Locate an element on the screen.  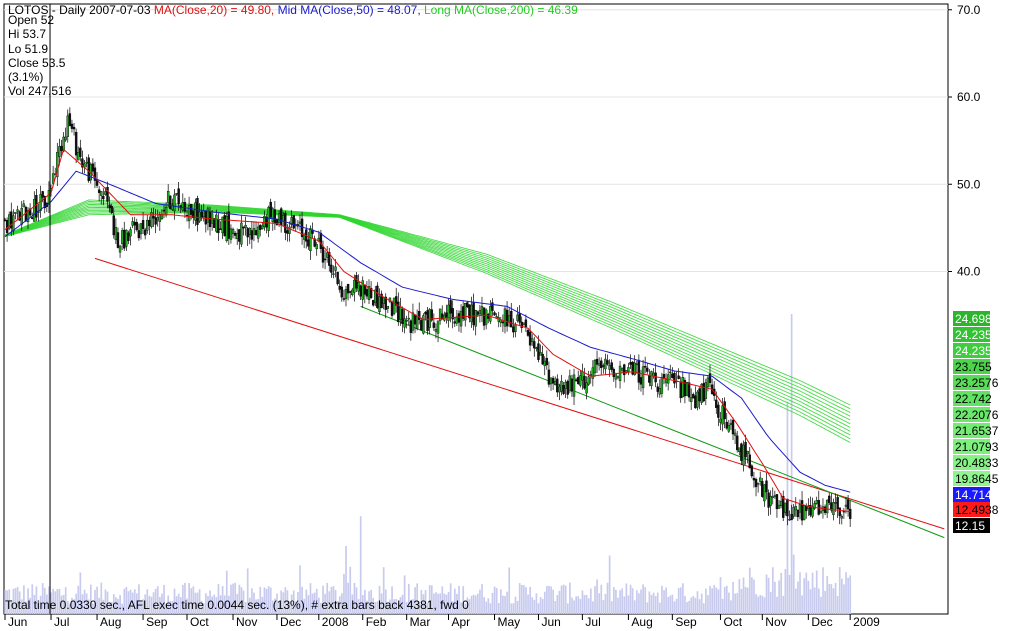
change-value: (3.1%) is located at coordinates (26, 77).